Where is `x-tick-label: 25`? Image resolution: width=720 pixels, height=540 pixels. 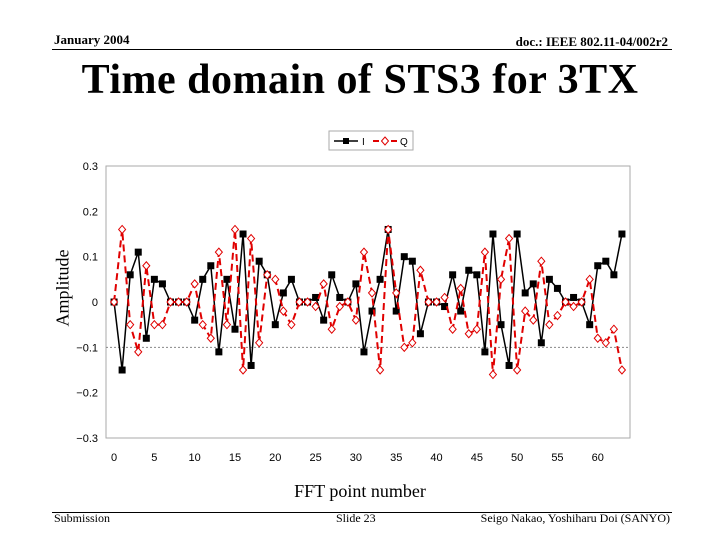
x-tick-label: 25 is located at coordinates (315, 458).